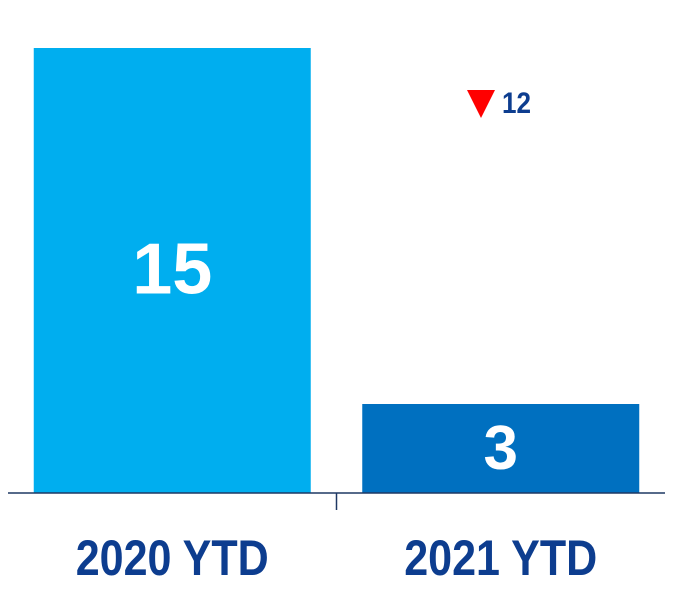  What do you see at coordinates (500, 558) in the screenshot?
I see `x-tick-label: 2021 YTD` at bounding box center [500, 558].